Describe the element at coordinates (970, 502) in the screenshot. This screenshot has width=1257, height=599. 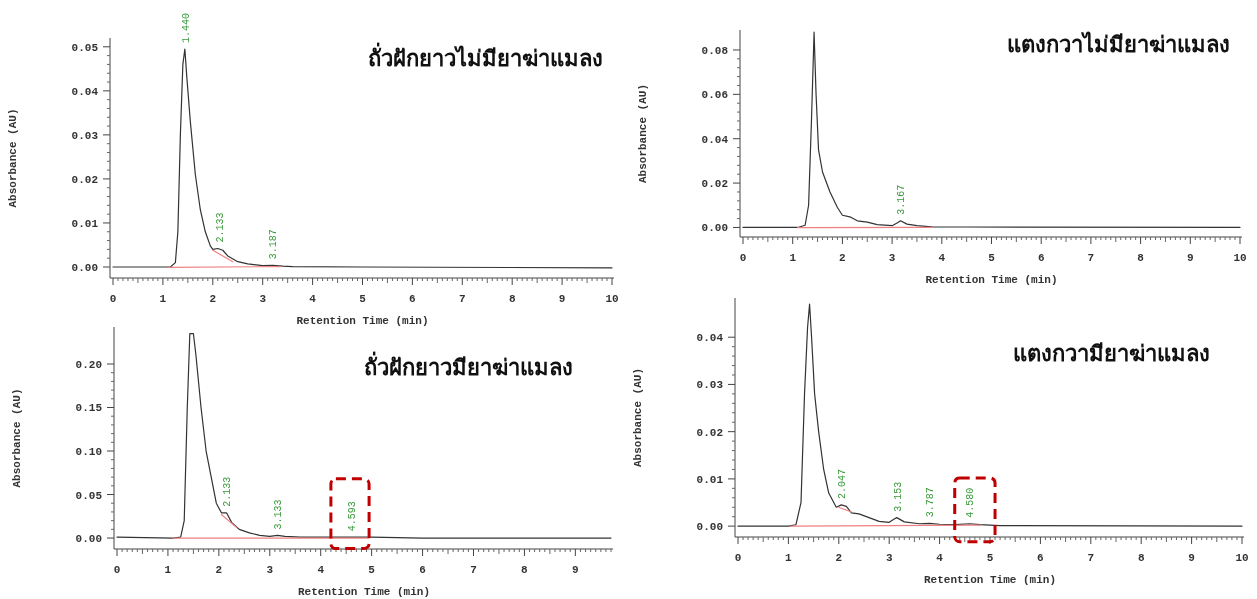
I see `annotation: 4.580` at that location.